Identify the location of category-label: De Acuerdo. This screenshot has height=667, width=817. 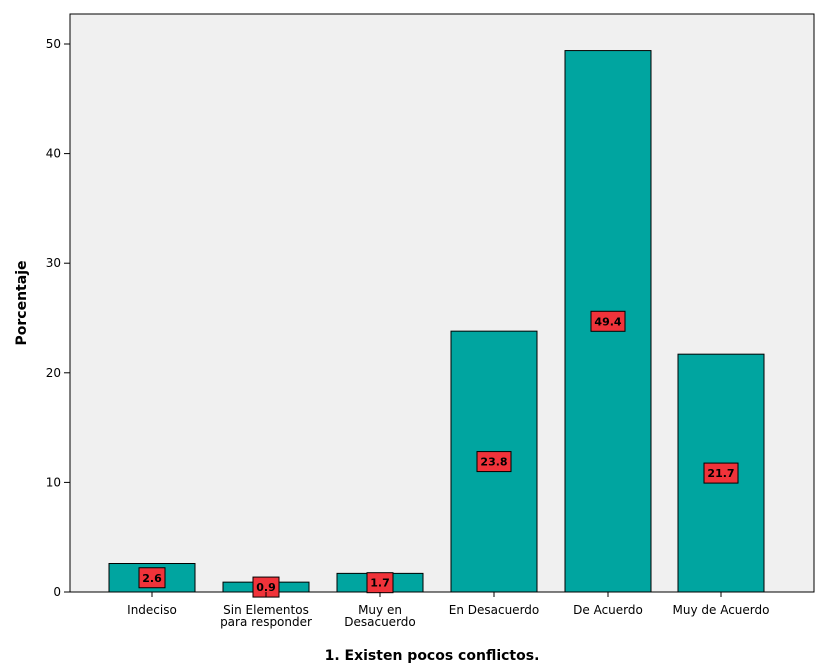
(608, 610).